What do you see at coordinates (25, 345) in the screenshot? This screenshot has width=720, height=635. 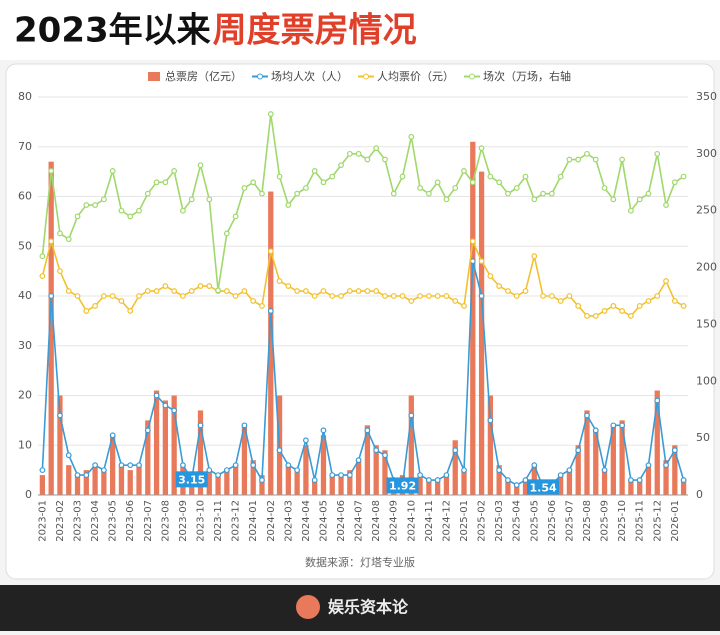 I see `y-tick-label: 30` at bounding box center [25, 345].